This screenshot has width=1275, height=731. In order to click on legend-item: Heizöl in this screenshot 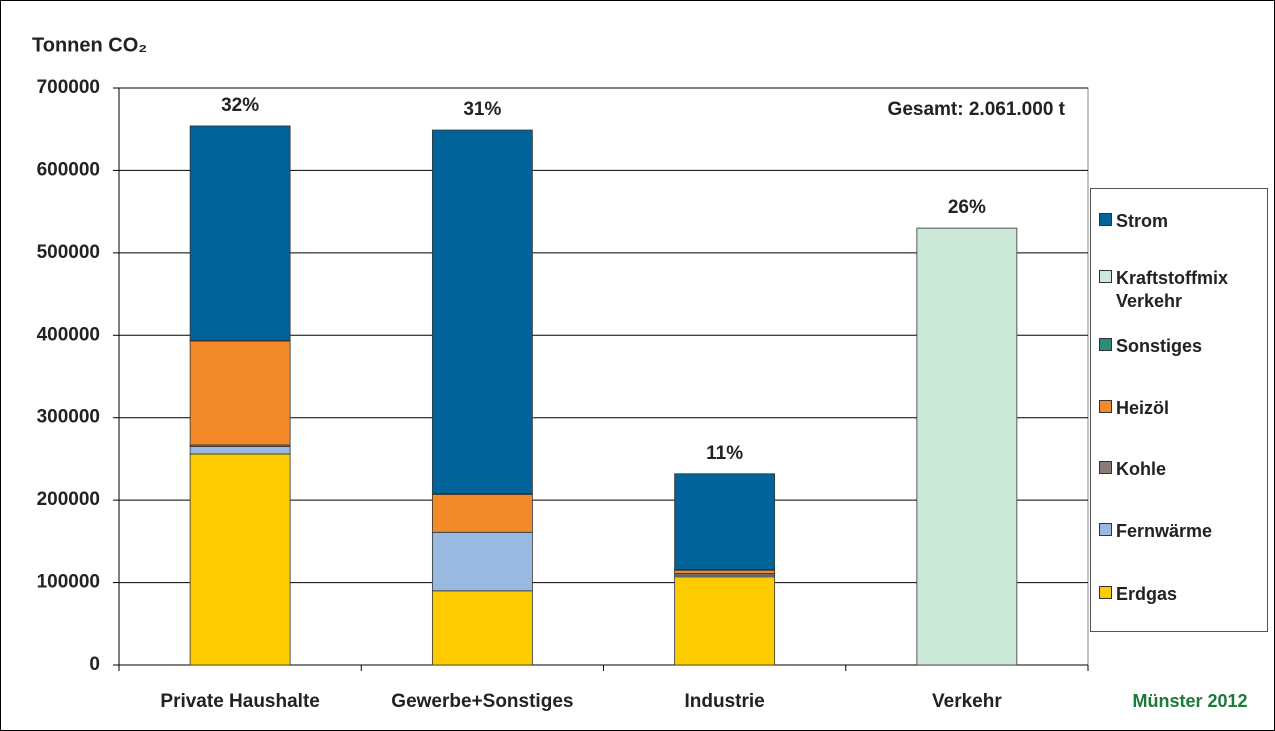, I will do `click(1181, 408)`.